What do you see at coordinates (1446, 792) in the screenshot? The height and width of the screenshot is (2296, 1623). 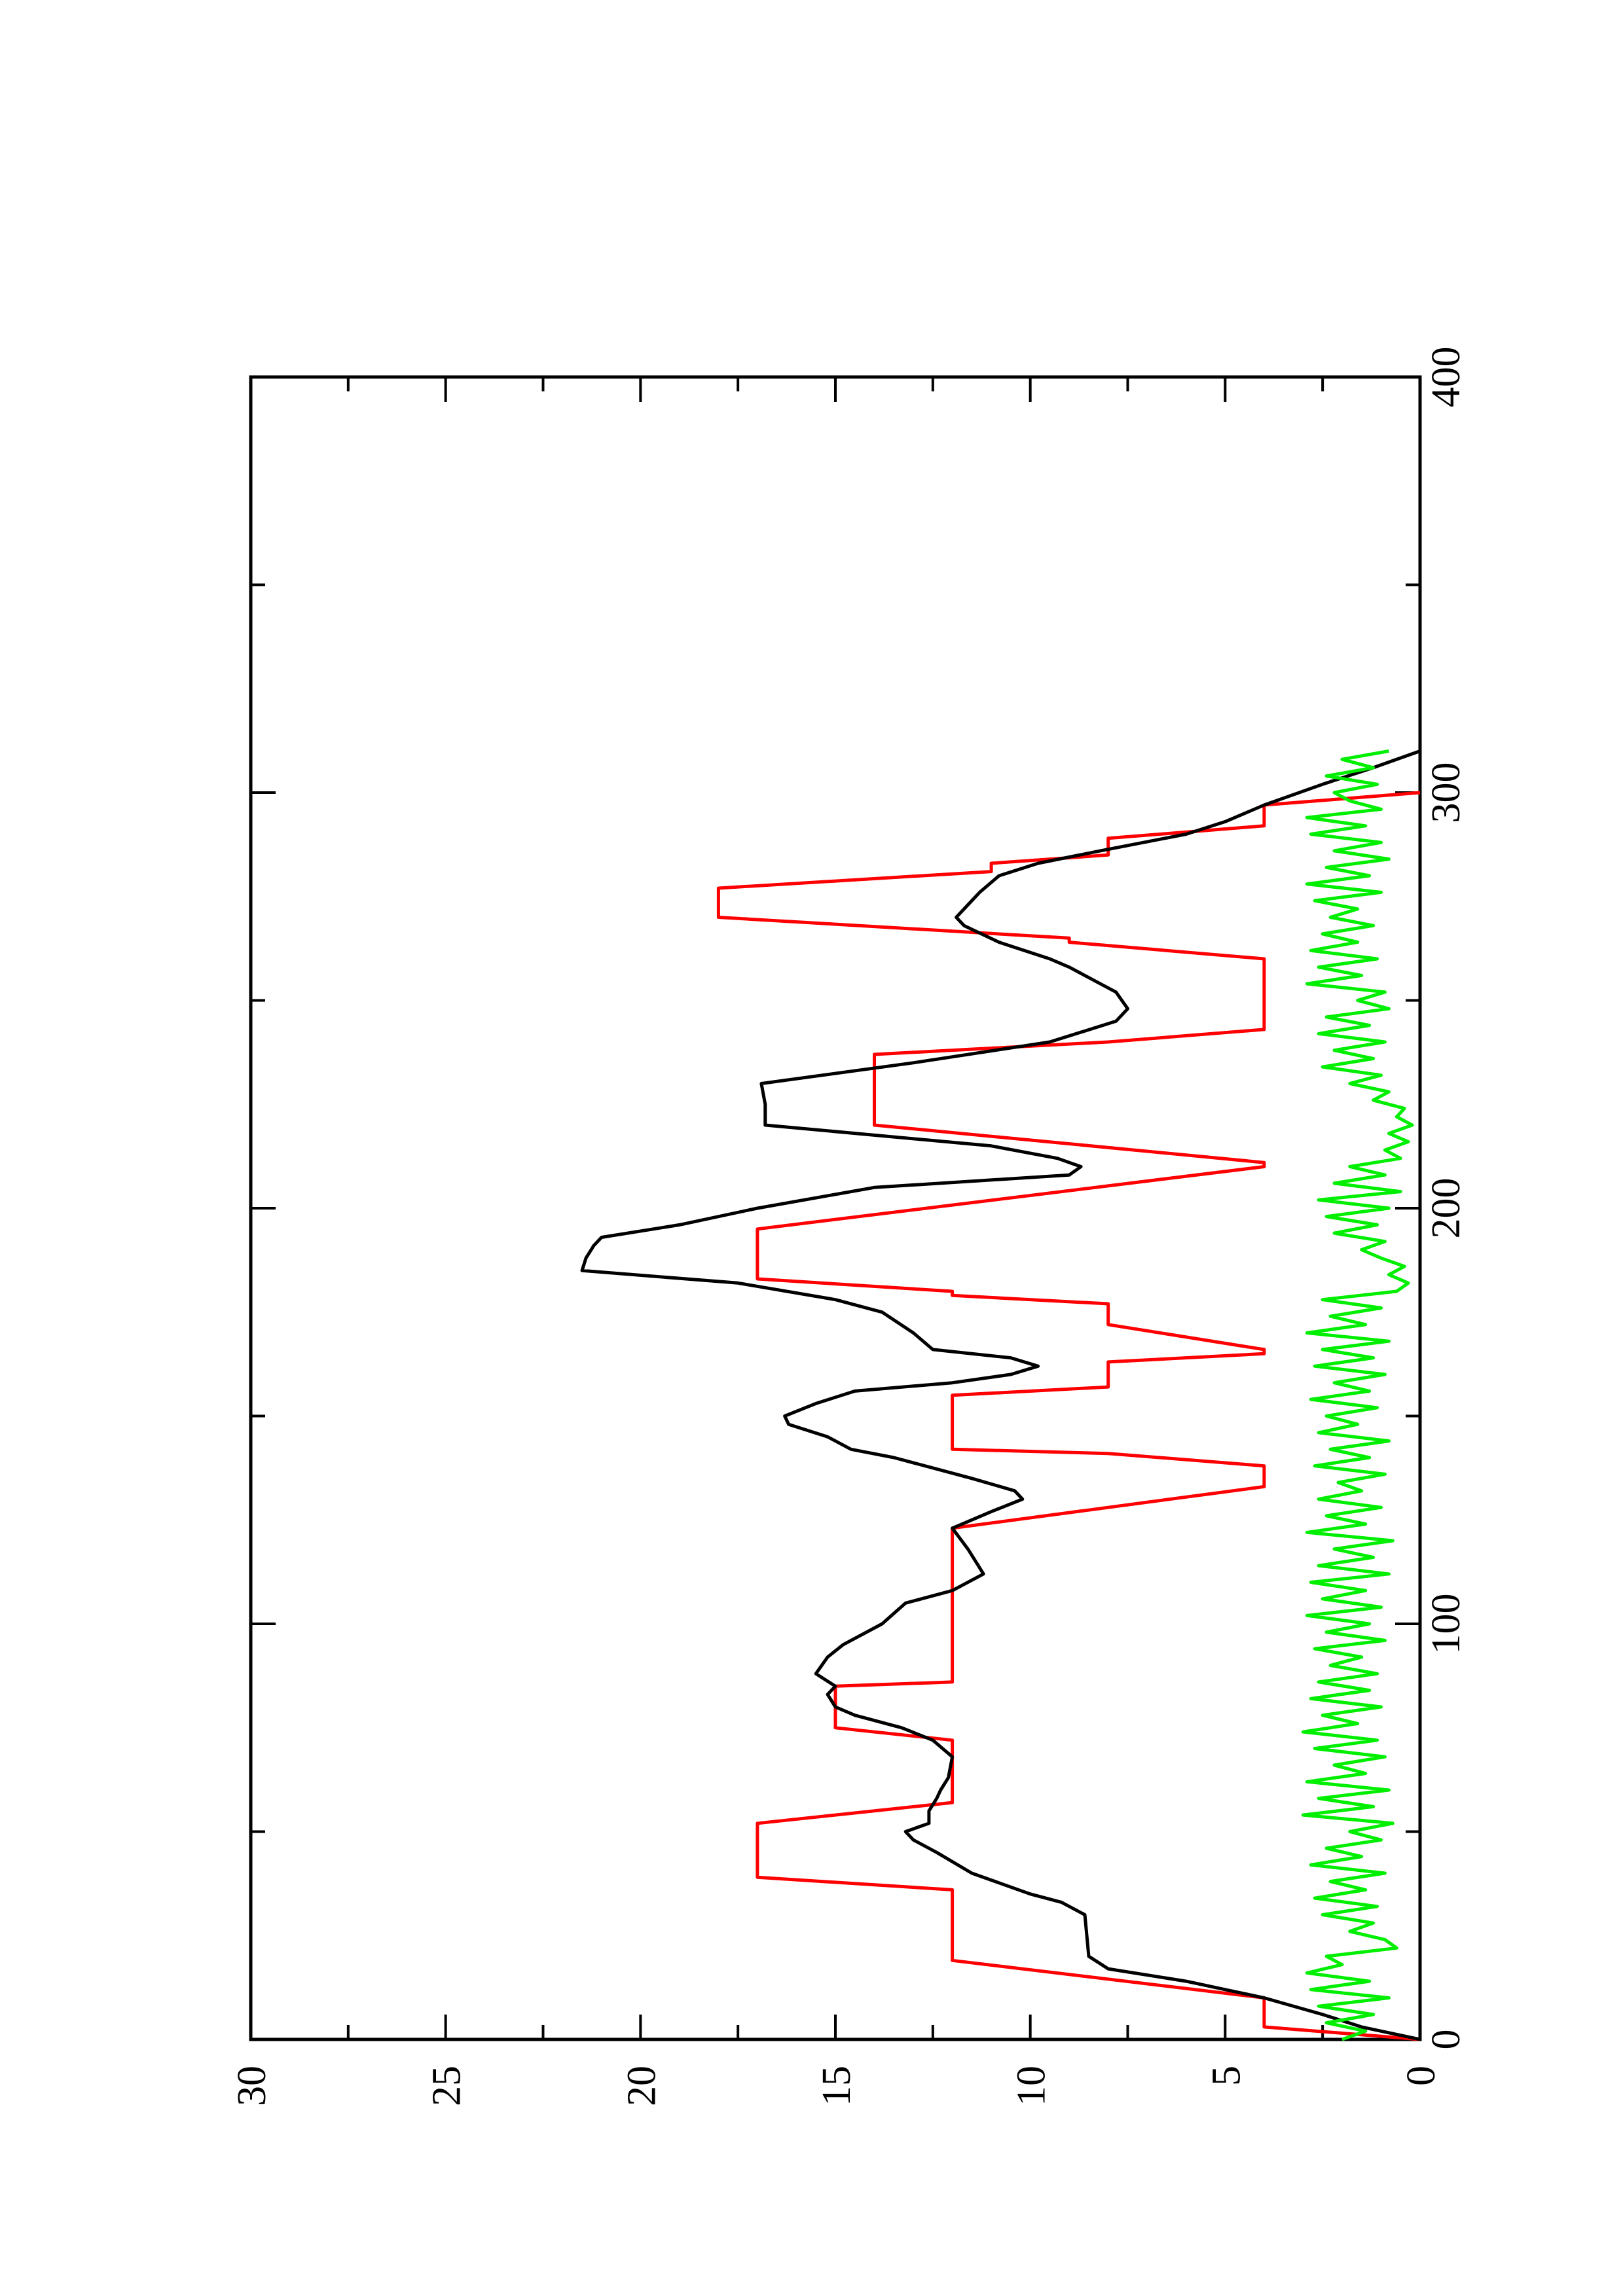 I see `x-tick-label: 300` at bounding box center [1446, 792].